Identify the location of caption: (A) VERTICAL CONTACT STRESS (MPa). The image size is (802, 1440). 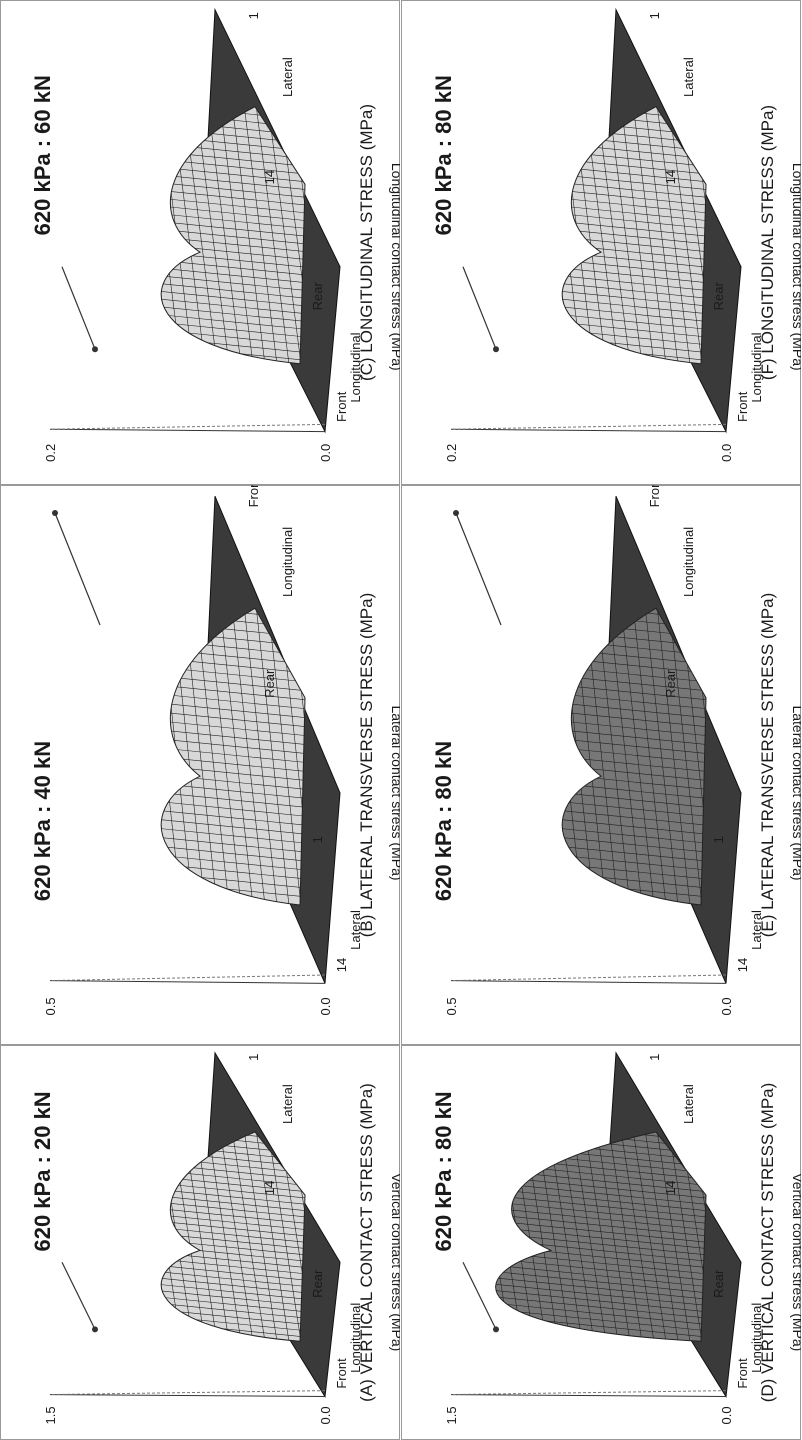
(366, 1242).